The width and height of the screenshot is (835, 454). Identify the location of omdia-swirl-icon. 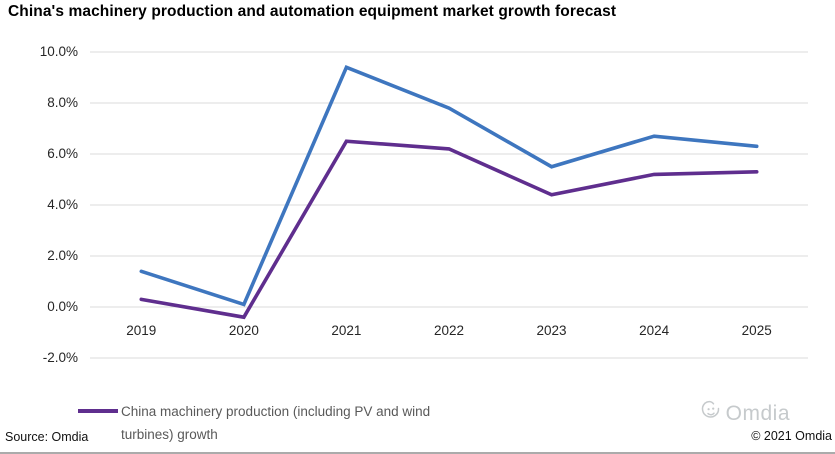
(710, 413).